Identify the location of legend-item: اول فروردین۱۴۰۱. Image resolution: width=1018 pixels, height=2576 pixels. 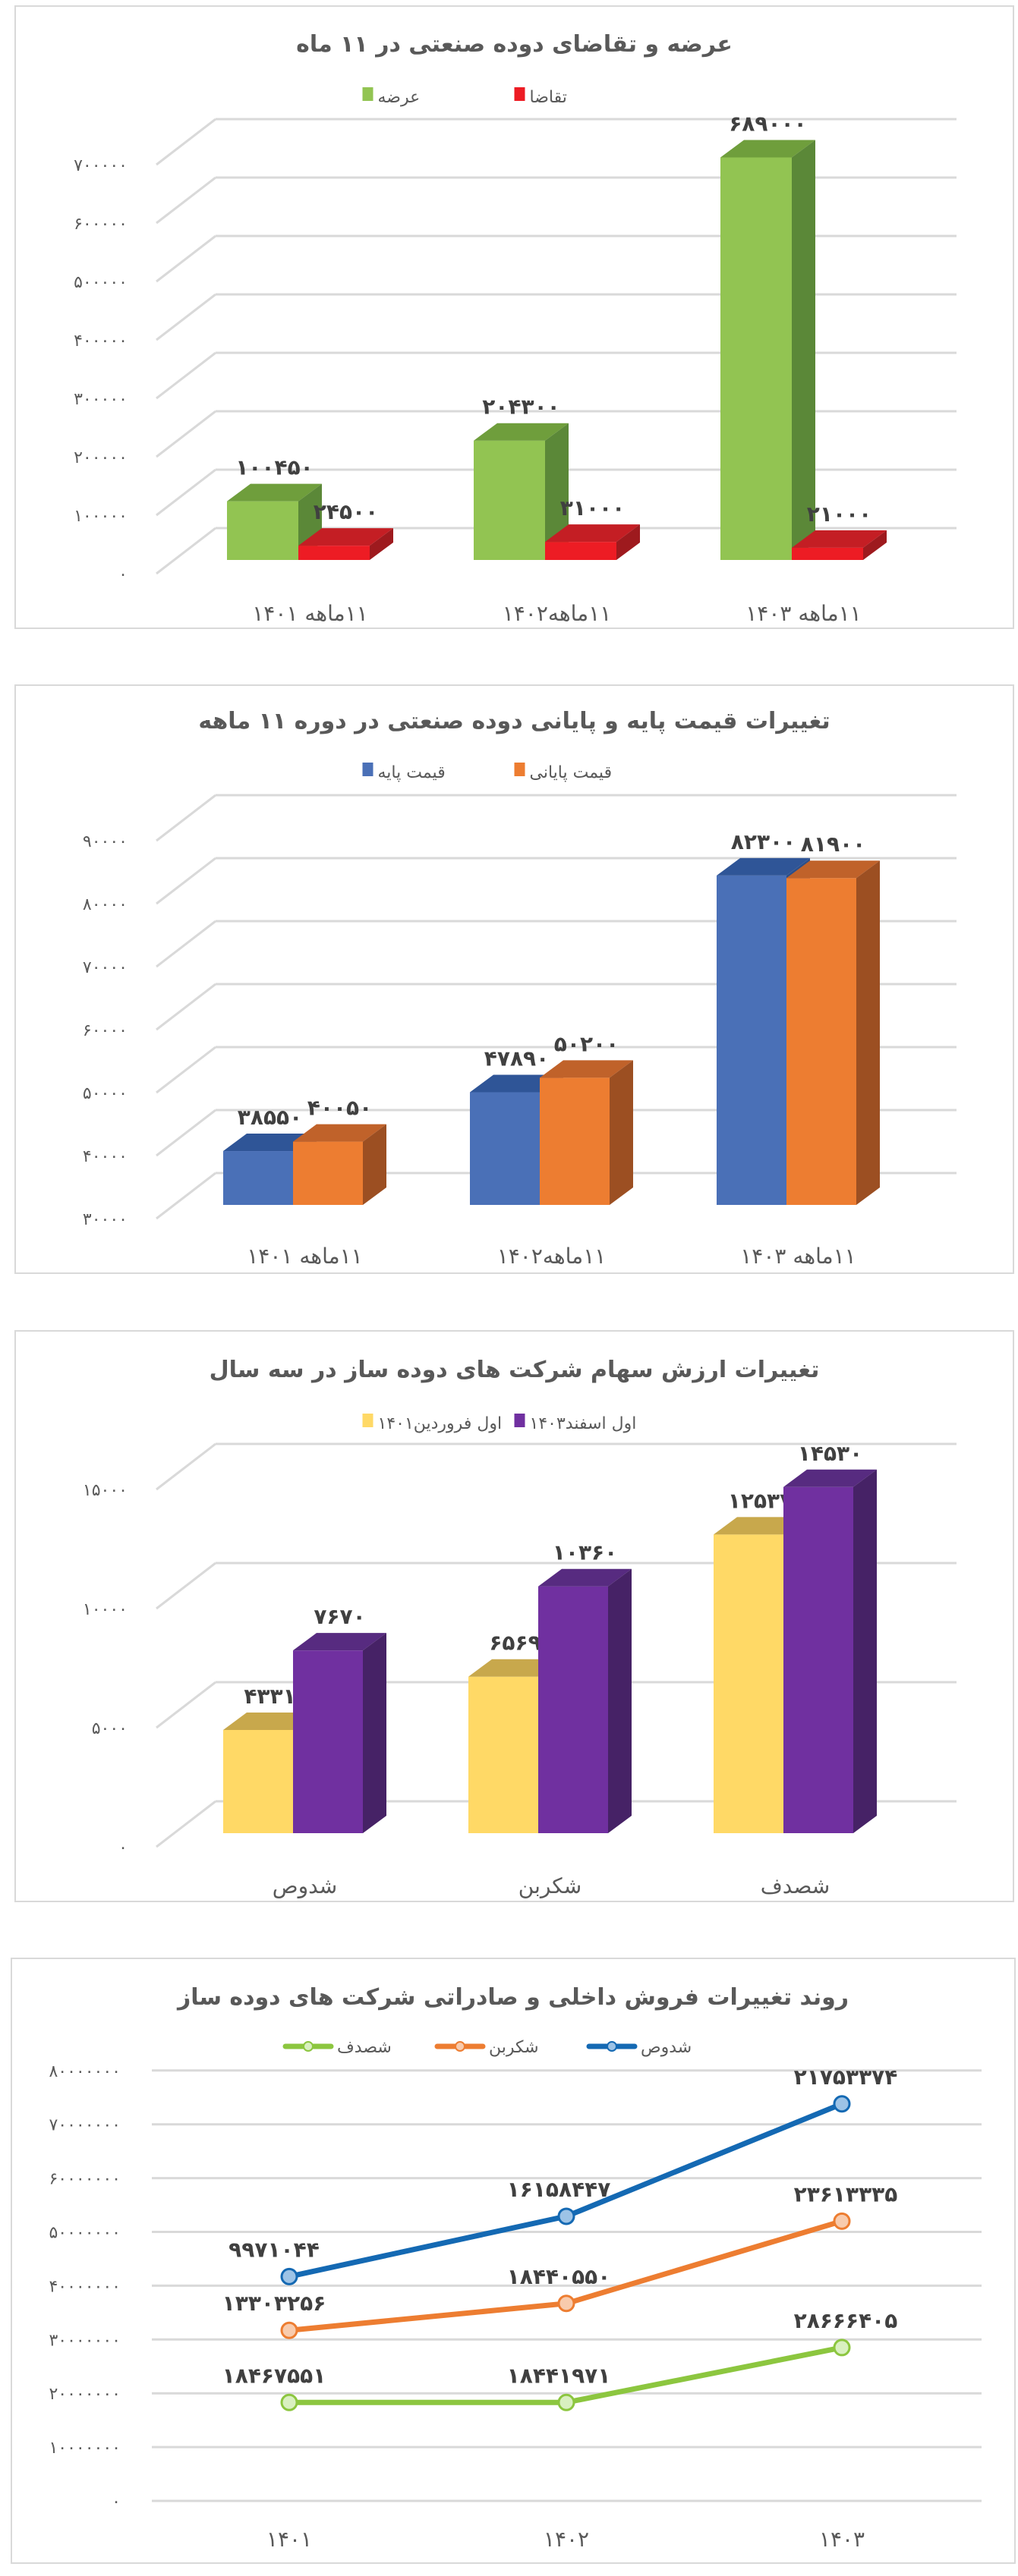
(432, 1423).